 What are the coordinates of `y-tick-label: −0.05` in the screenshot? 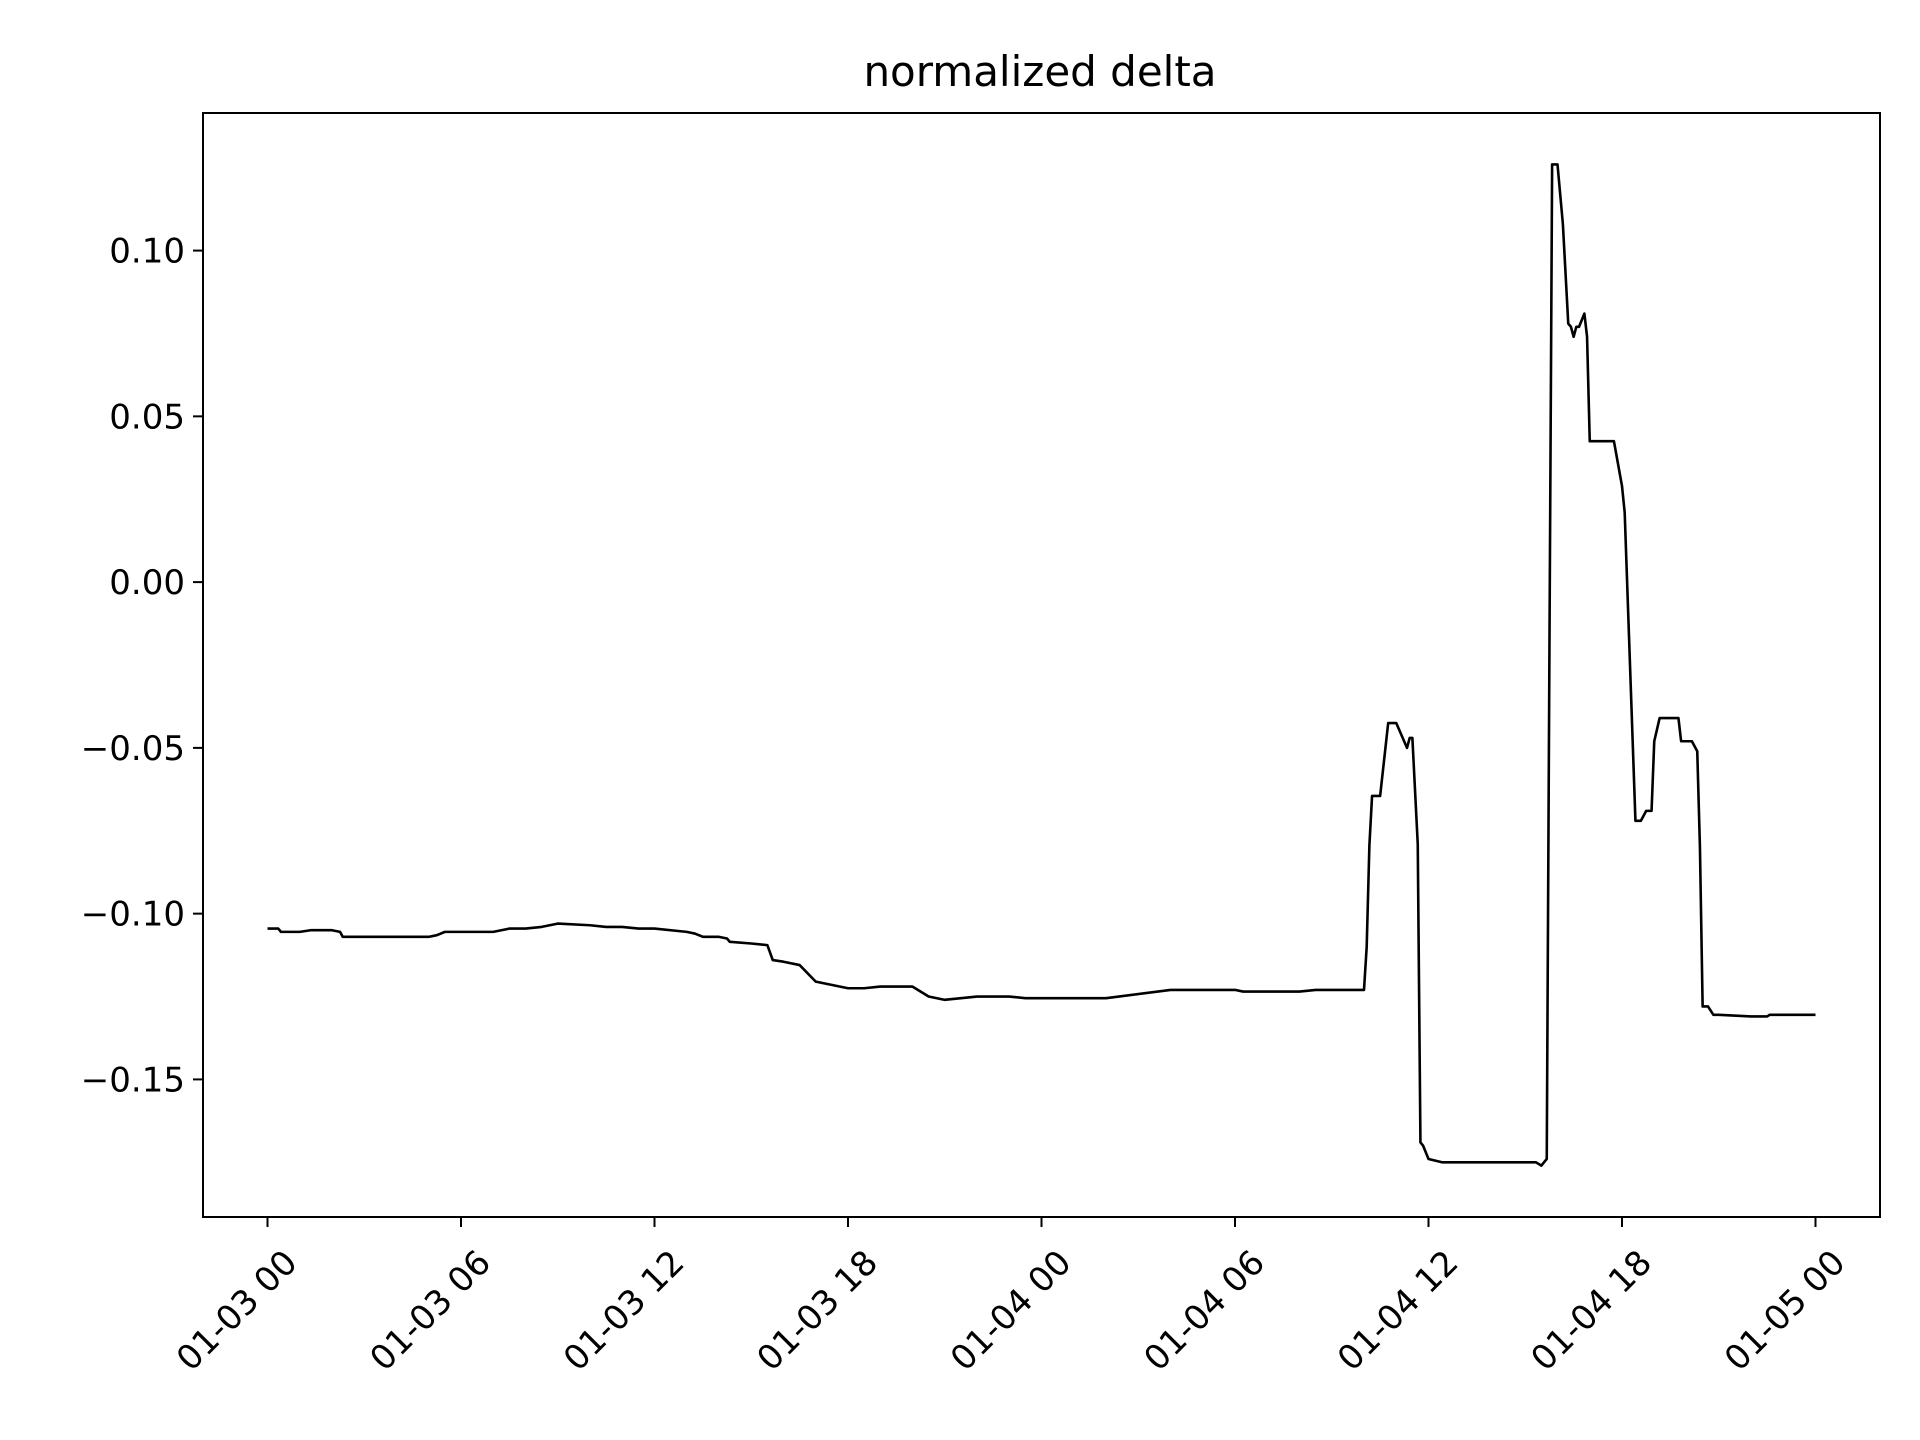 It's located at (133, 749).